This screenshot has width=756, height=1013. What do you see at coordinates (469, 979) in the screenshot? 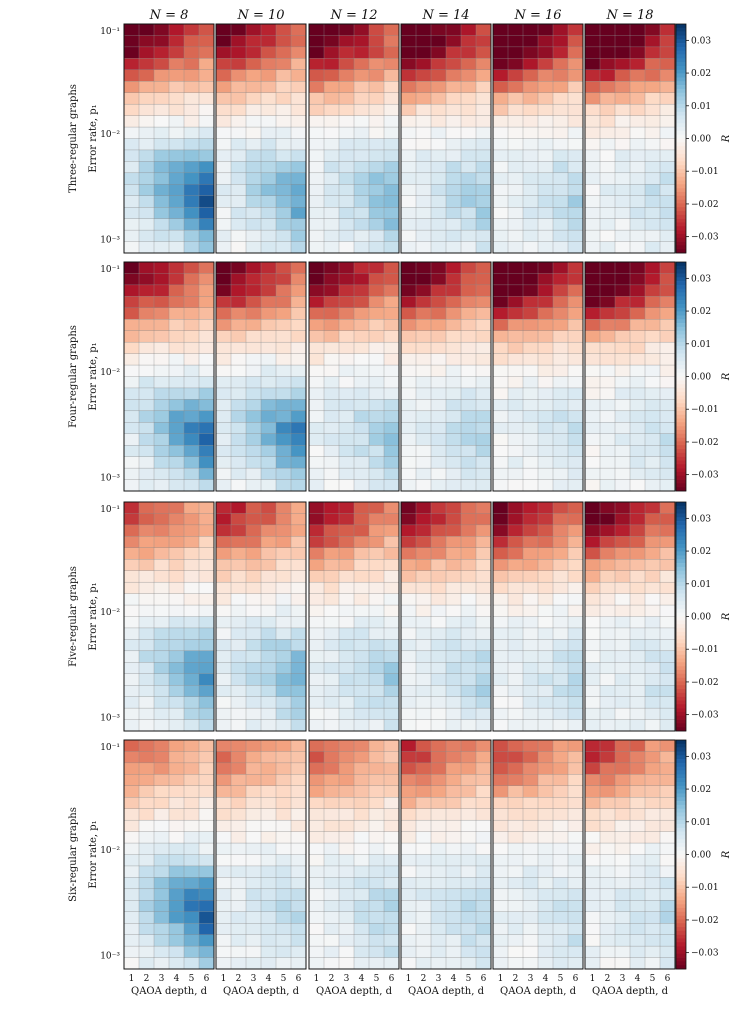
I see `x-tick-label: 5` at bounding box center [469, 979].